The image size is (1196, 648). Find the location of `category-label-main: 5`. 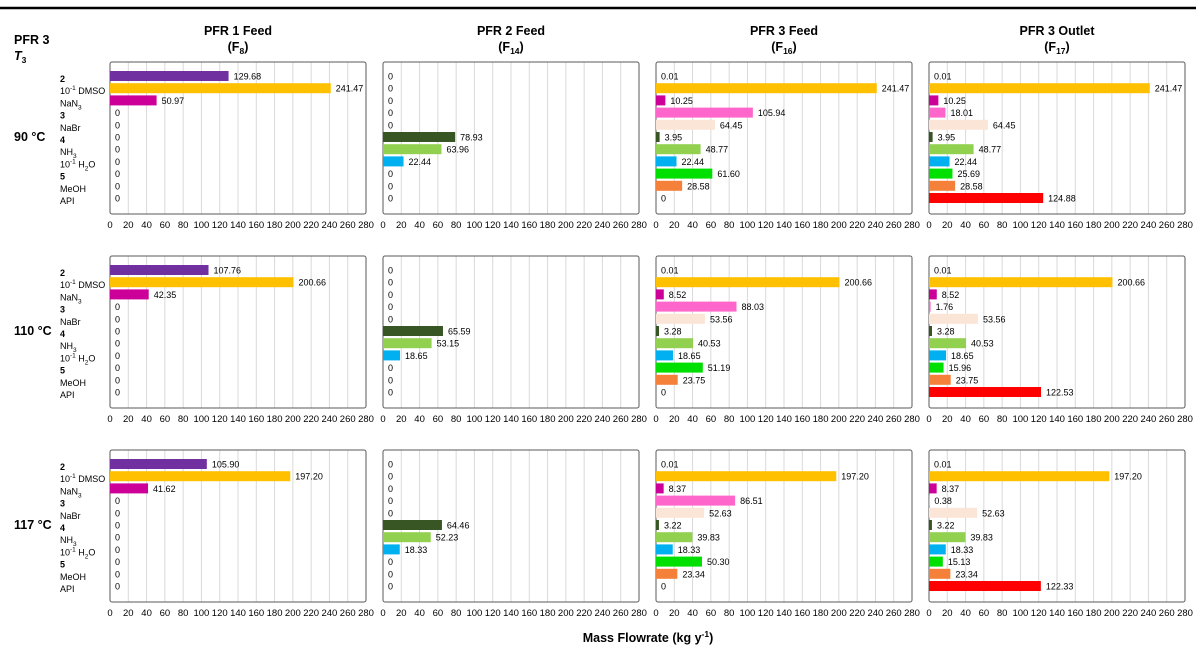

category-label-main: 5 is located at coordinates (62, 177).